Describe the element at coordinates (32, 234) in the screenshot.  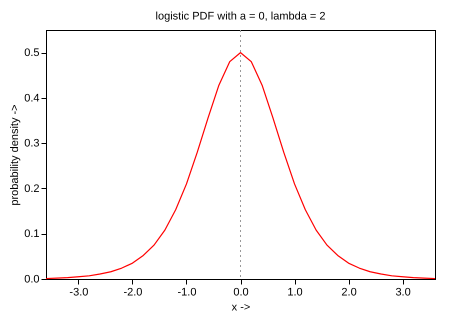
I see `y-tick-label: 0.1` at that location.